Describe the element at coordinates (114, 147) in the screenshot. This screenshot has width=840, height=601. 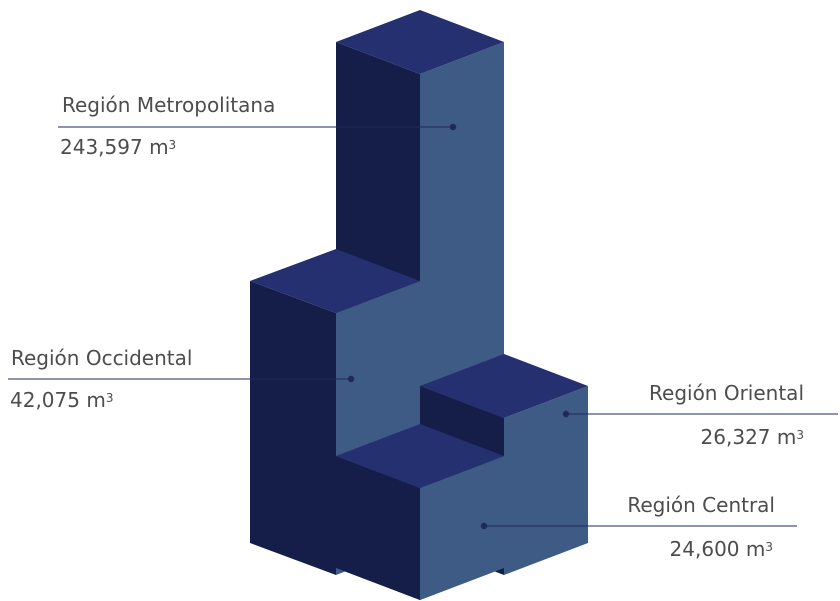
I see `value-metropolitana-text: 243,597 m` at that location.